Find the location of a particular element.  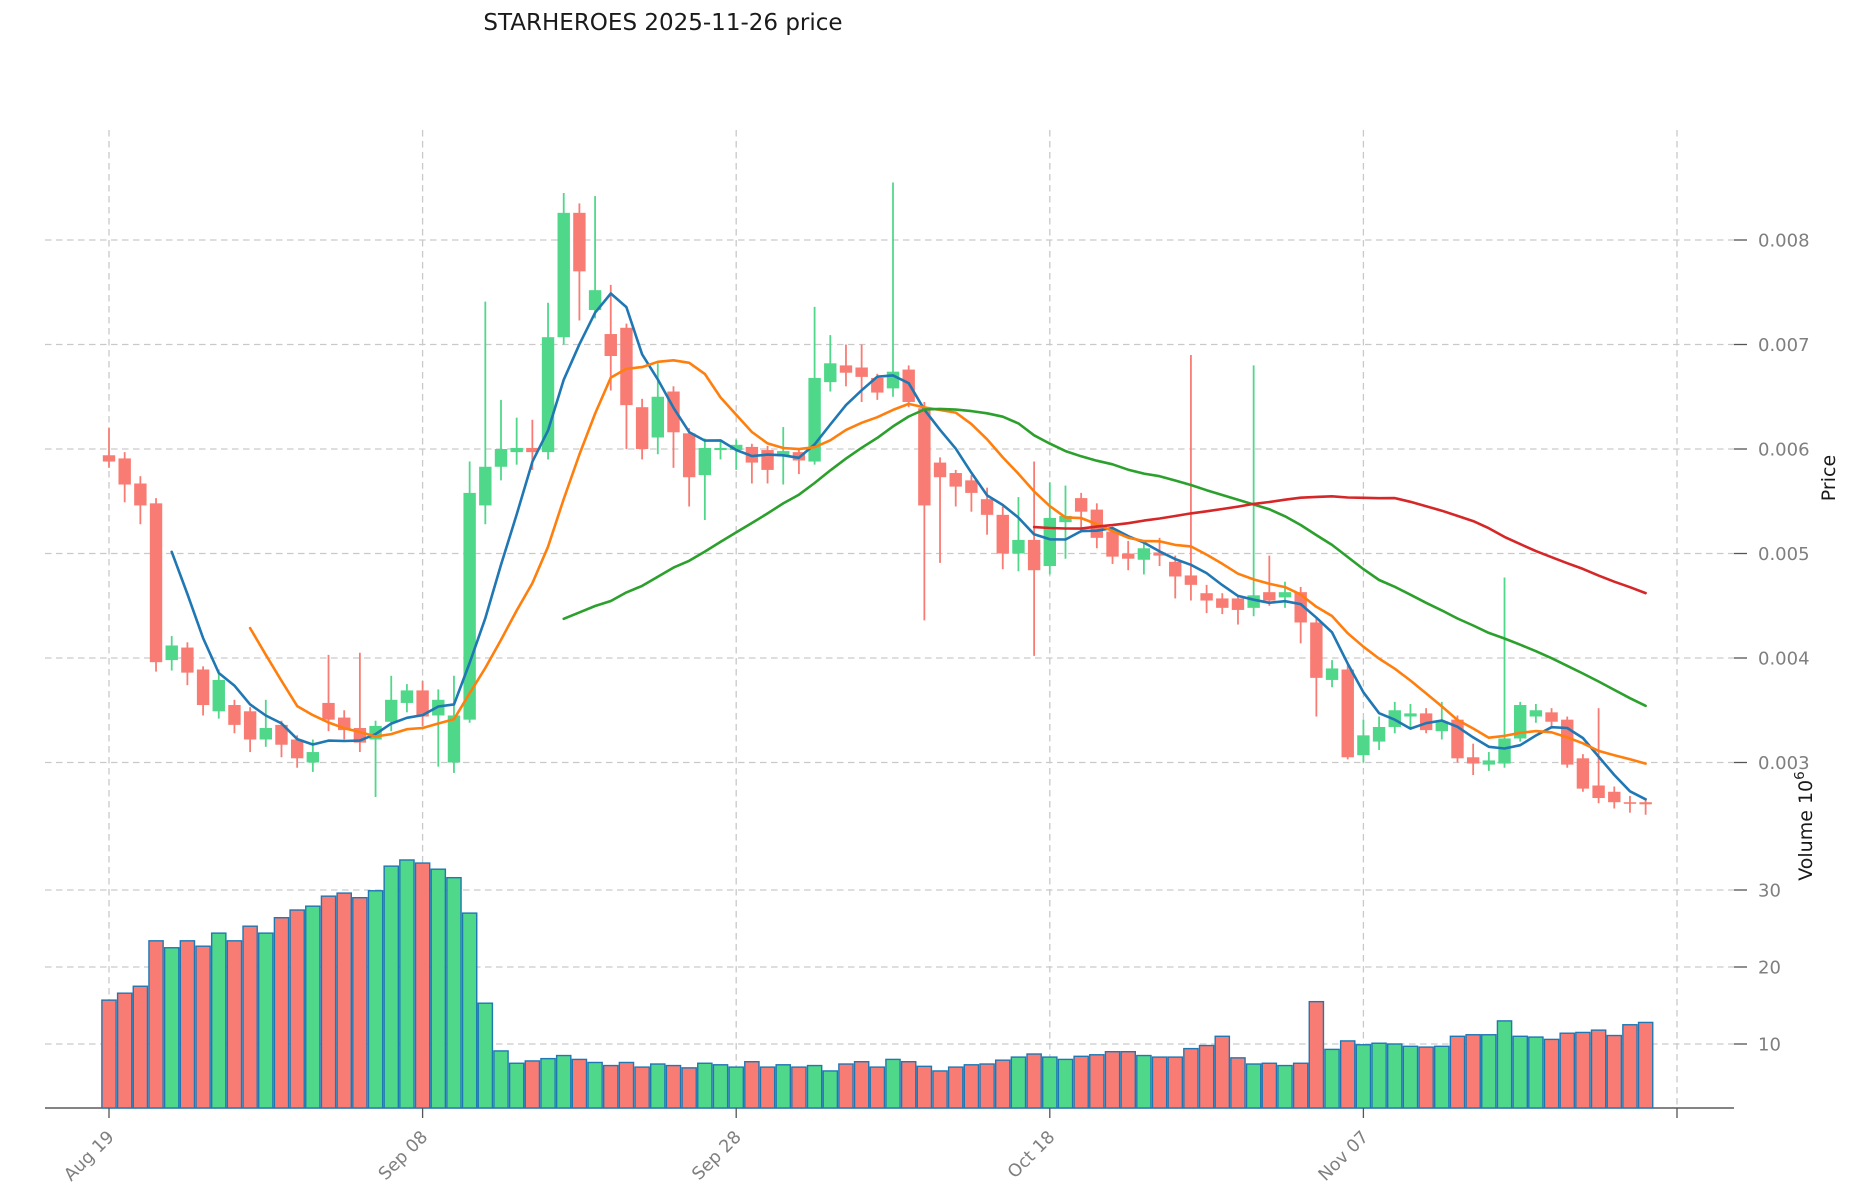

y-tick-label-10: 10 is located at coordinates (1769, 1045).